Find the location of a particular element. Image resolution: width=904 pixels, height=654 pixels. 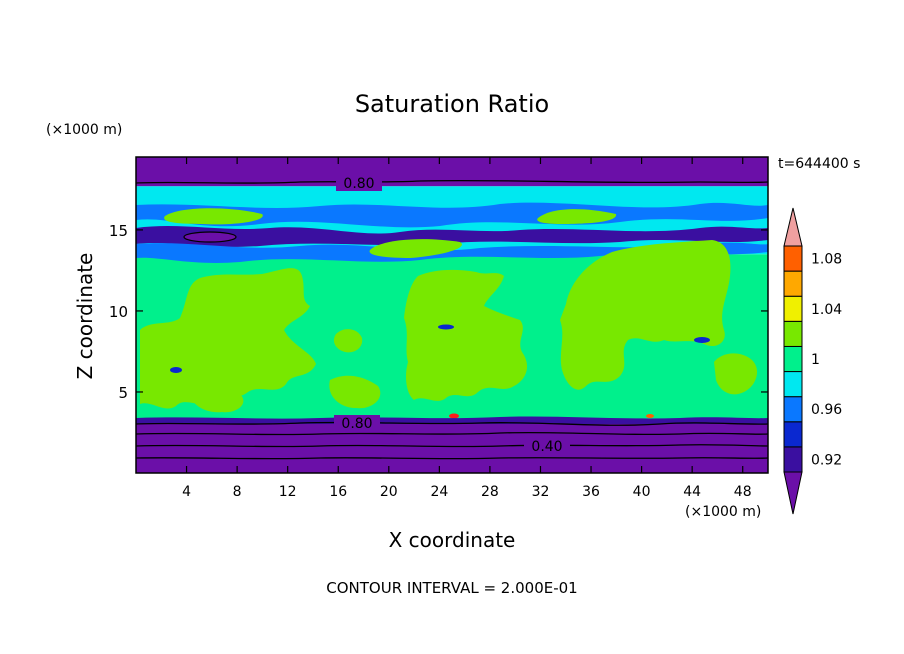

x-tick-label: 32 is located at coordinates (541, 492).